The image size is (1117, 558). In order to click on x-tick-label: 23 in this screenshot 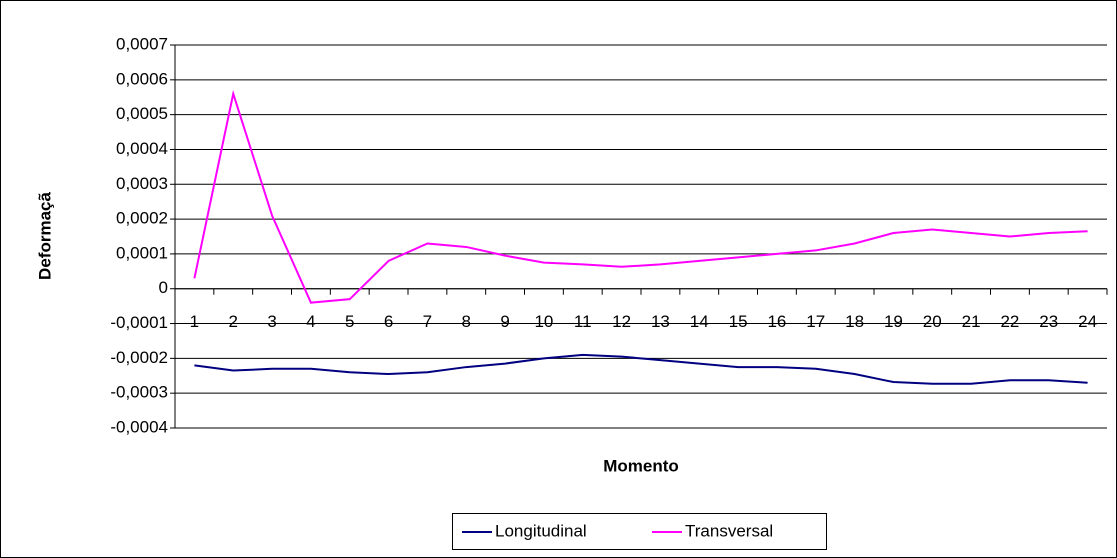, I will do `click(1048, 321)`.